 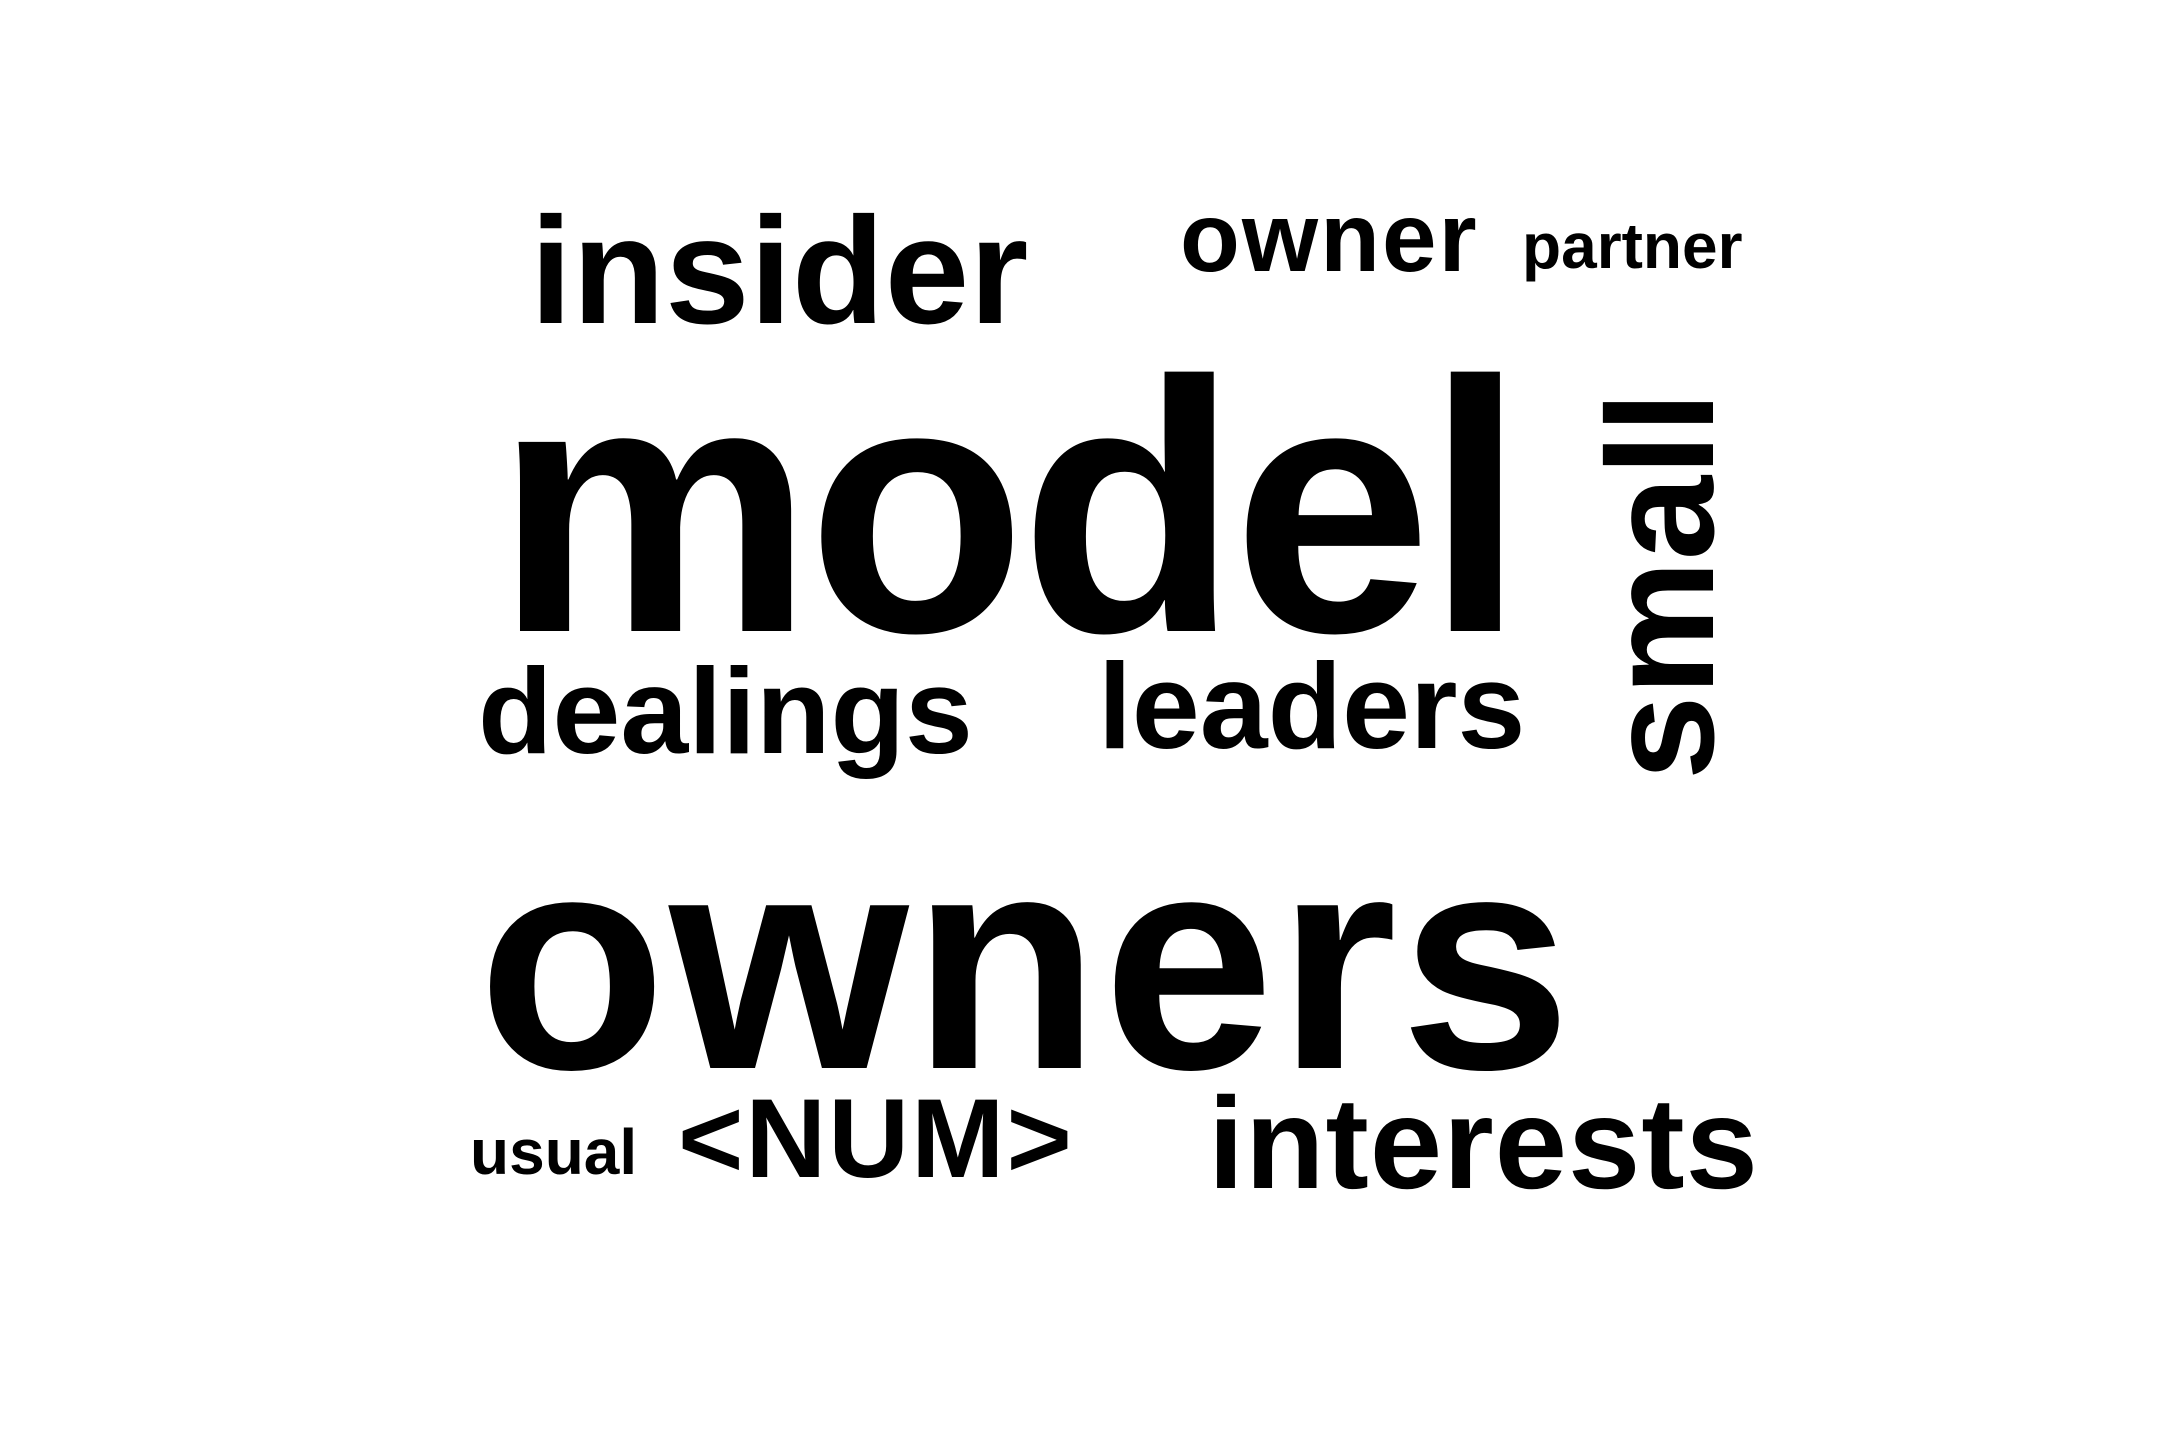 I want to click on word-leaders: leaders, so click(x=1312, y=706).